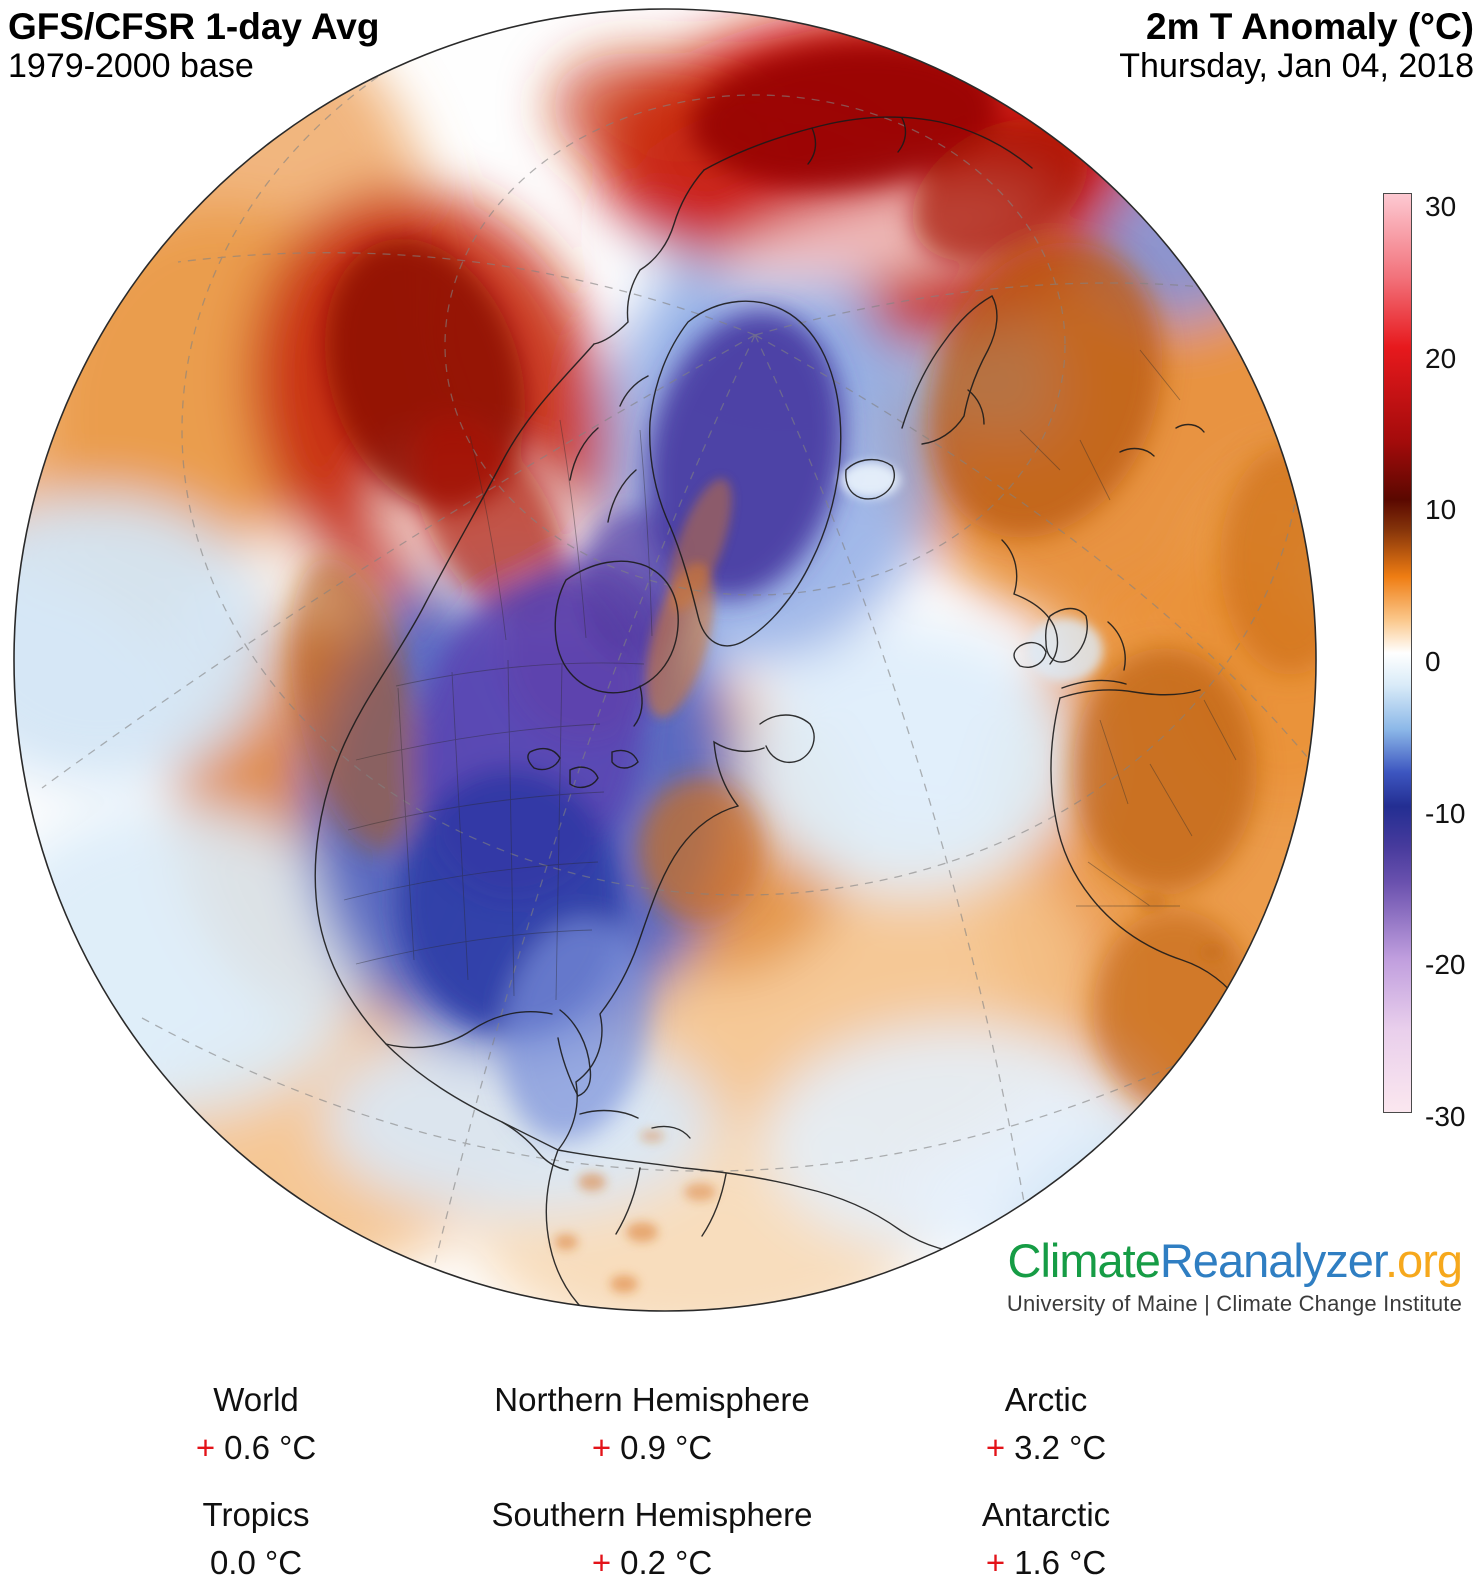 Image resolution: width=1484 pixels, height=1582 pixels. Describe the element at coordinates (1424, 1260) in the screenshot. I see `wordmark-org: .org` at that location.